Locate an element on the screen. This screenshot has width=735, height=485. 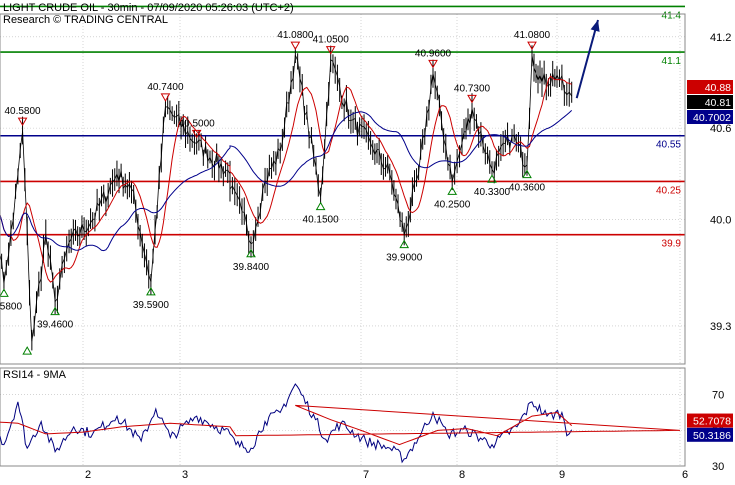
peak-label: 41.0500 is located at coordinates (331, 40).